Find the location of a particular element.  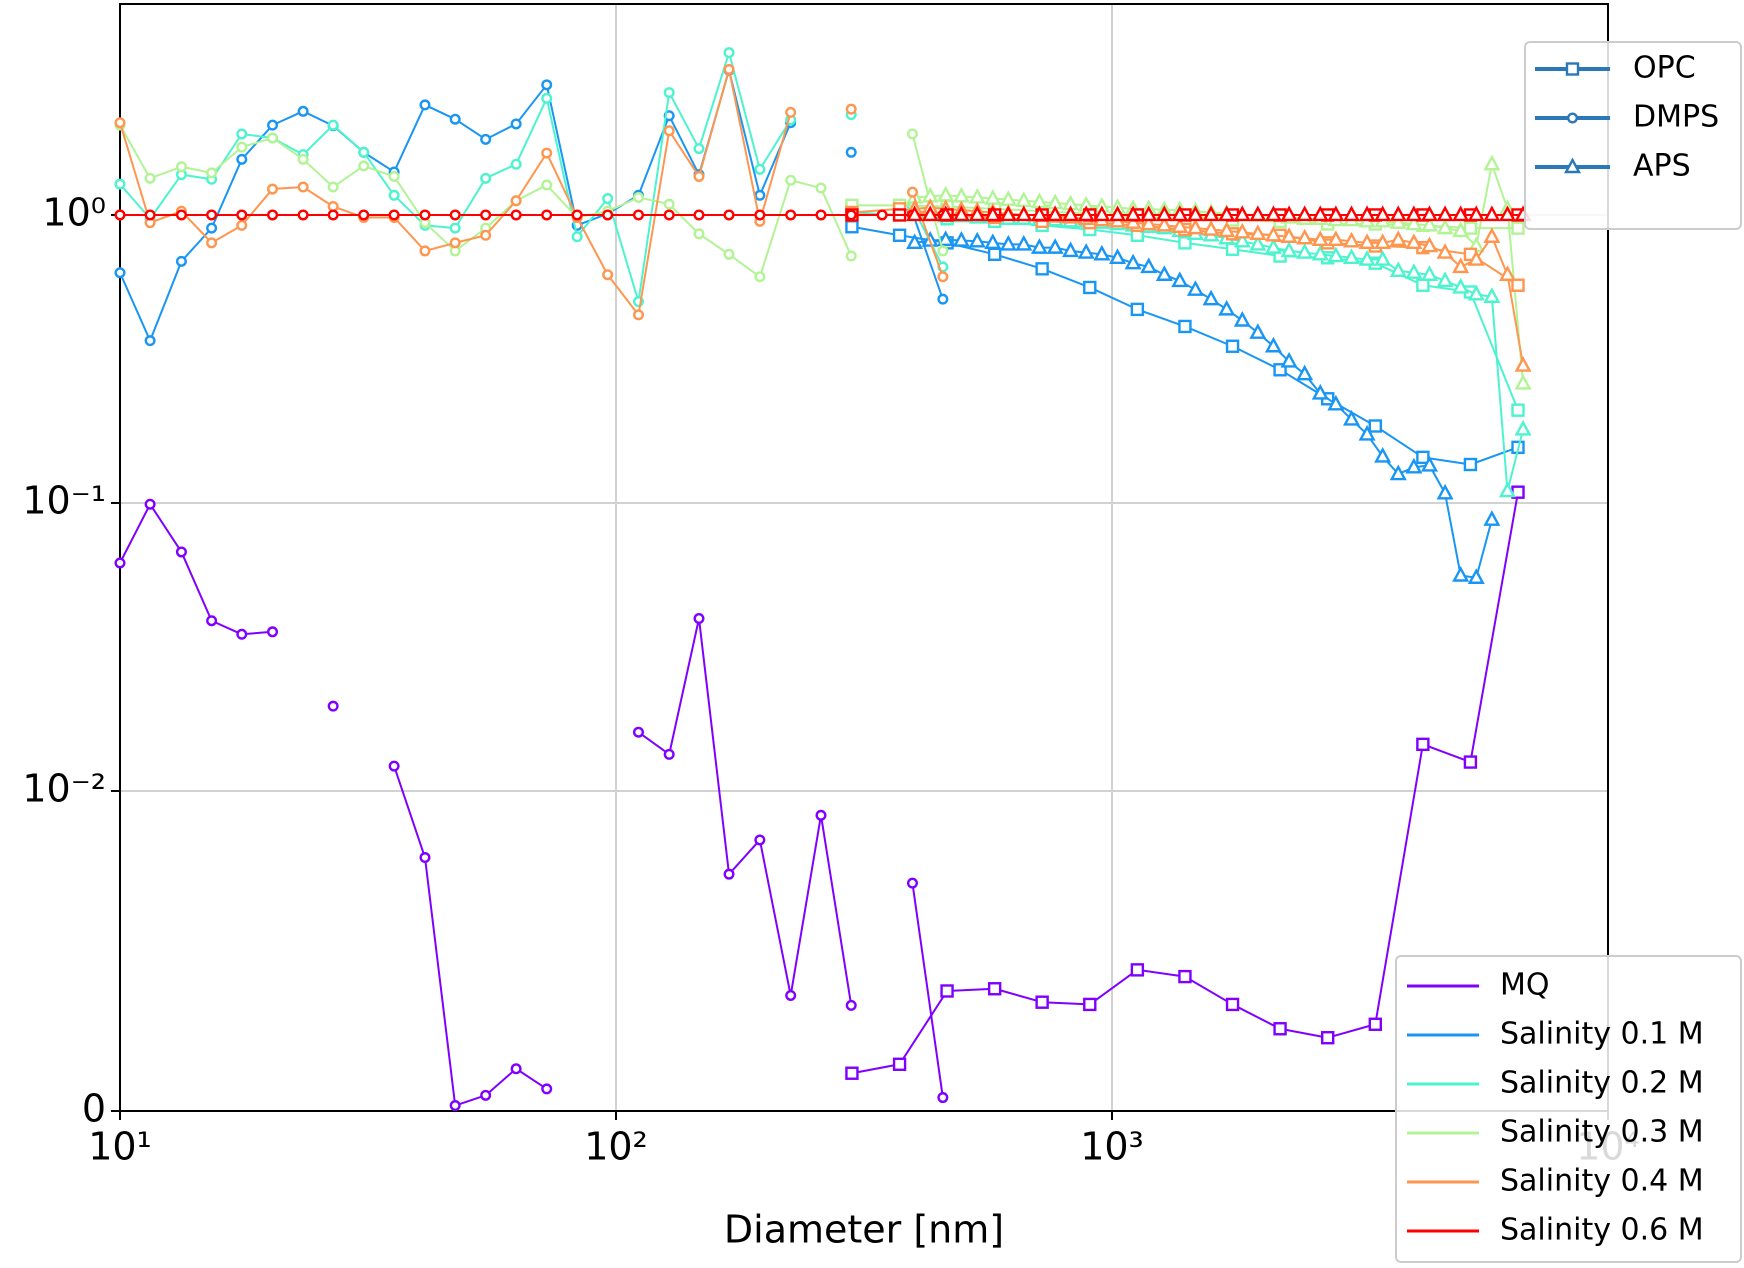

legend-label: Salinity 0.4 M is located at coordinates (1602, 1181).